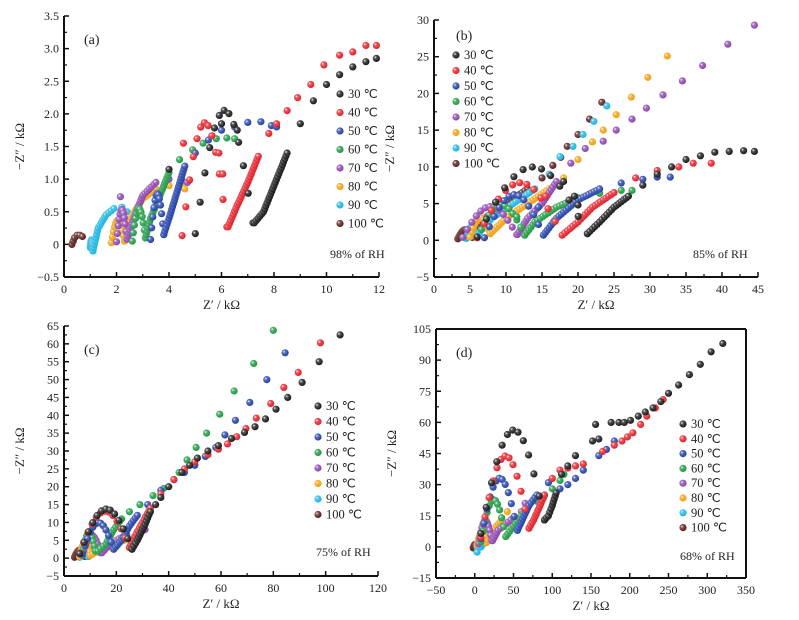 Image resolution: width=799 pixels, height=620 pixels. Describe the element at coordinates (552, 590) in the screenshot. I see `x-tick-label: 100` at that location.